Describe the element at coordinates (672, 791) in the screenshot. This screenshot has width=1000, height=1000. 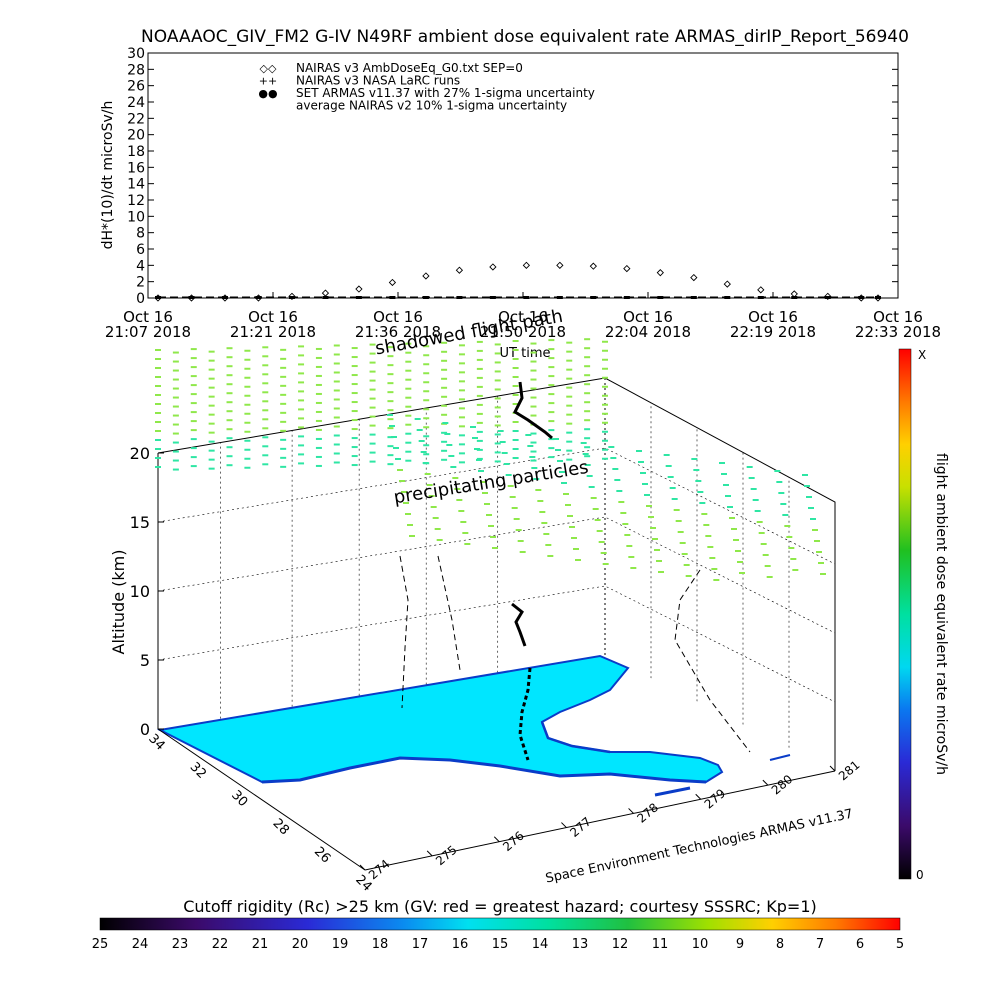
I see `keys-coast` at that location.